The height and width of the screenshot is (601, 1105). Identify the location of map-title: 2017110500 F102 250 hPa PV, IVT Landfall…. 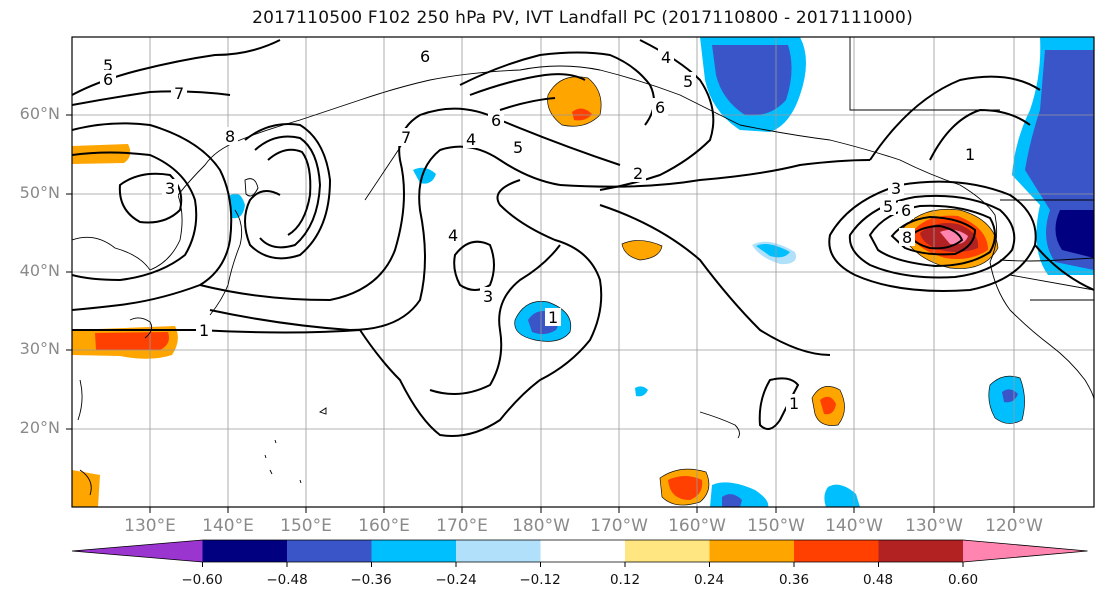
(582, 18).